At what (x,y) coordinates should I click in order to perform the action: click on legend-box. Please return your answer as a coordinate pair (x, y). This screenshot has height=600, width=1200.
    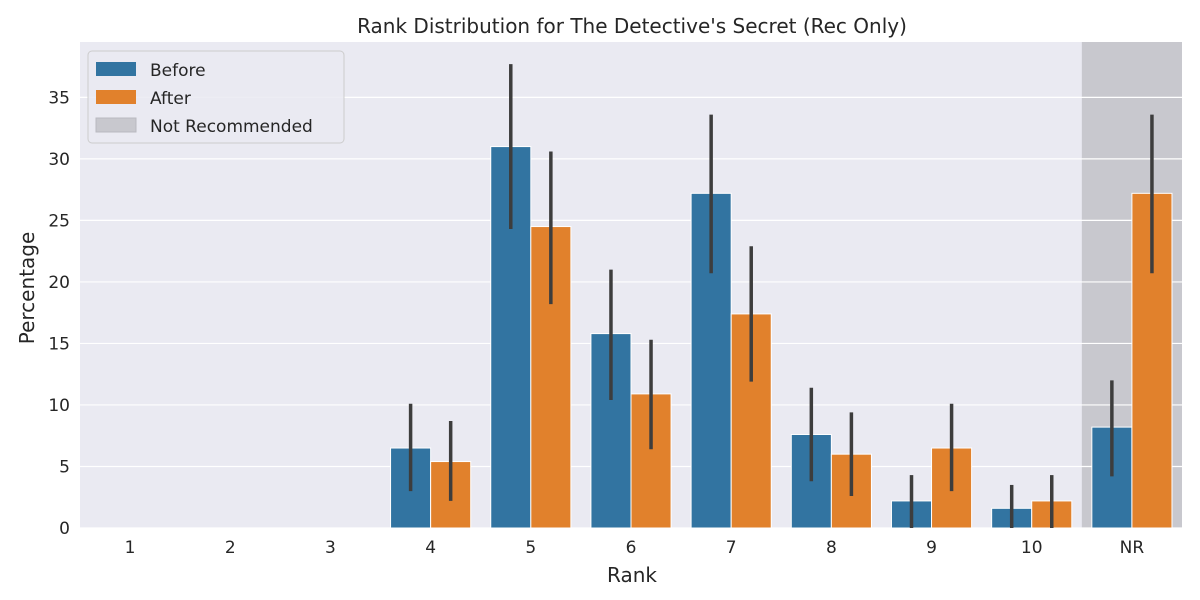
    Looking at the image, I should click on (216, 97).